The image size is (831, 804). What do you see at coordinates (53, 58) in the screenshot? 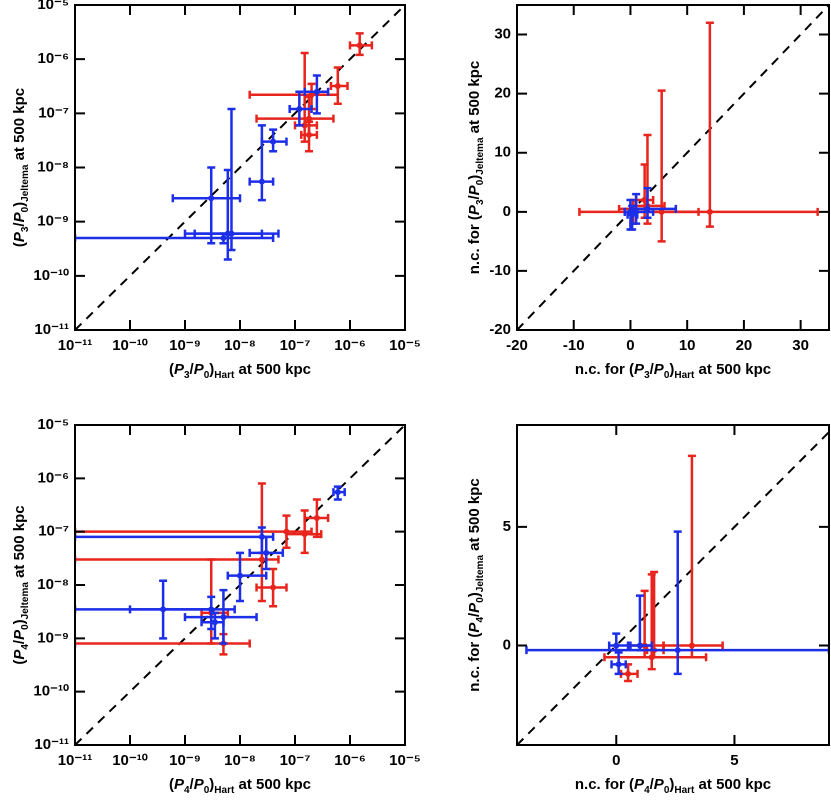
I see `y-tick-label: 10⁻⁶` at bounding box center [53, 58].